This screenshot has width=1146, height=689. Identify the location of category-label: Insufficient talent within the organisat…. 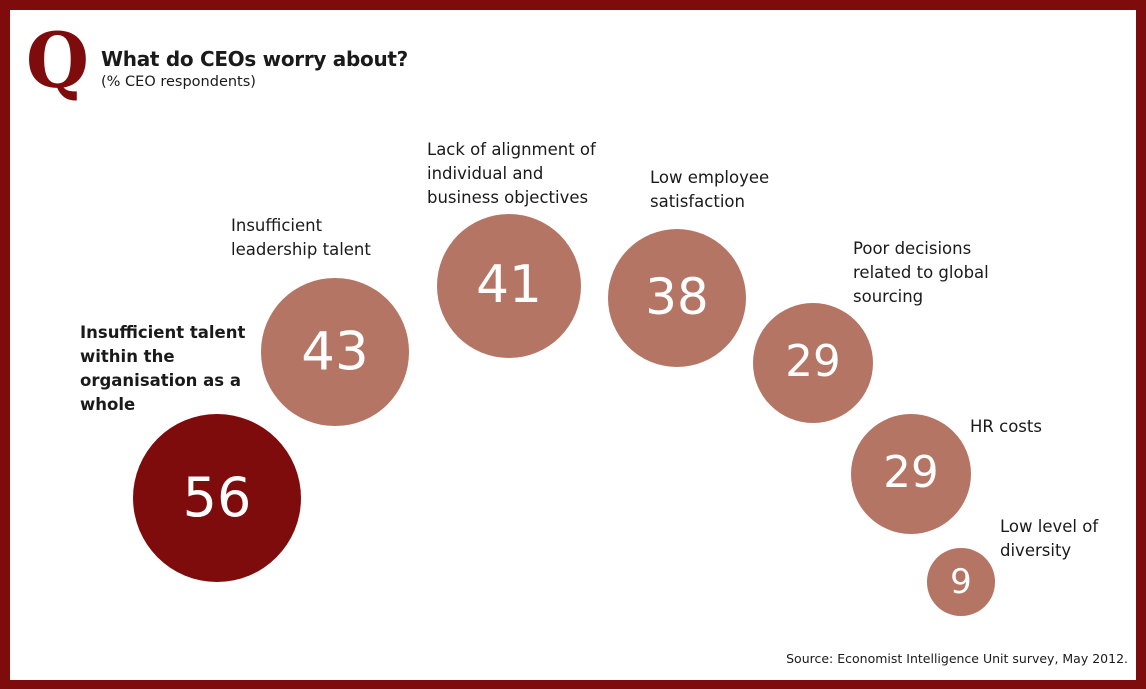
(163, 368).